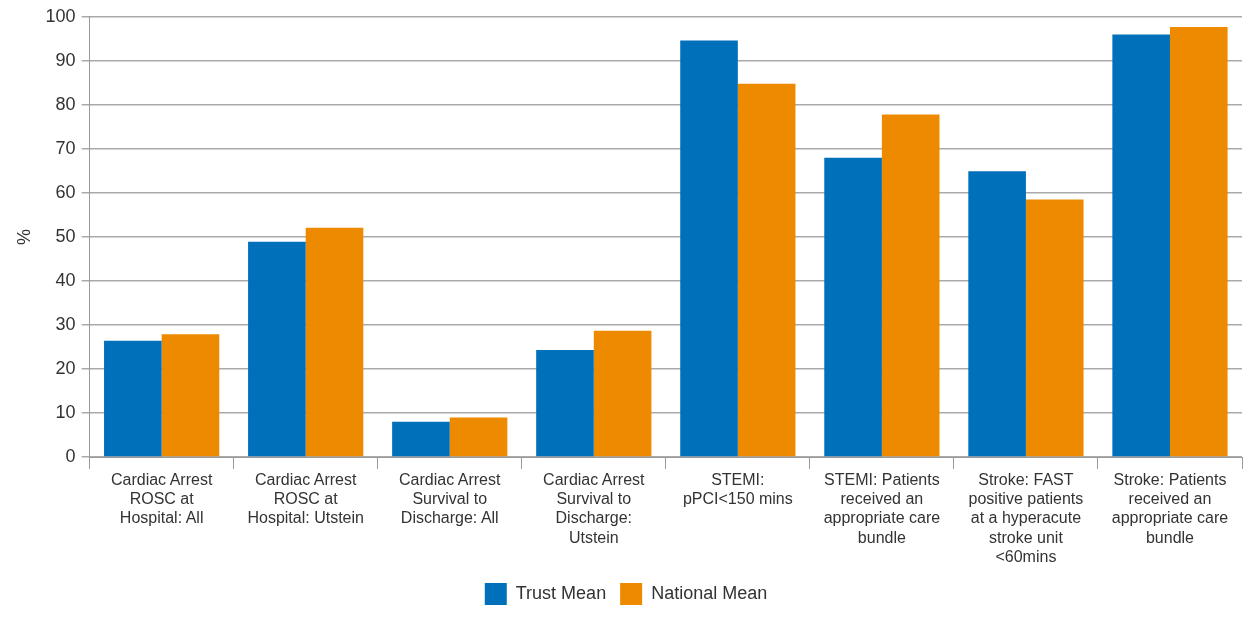 The width and height of the screenshot is (1252, 619). Describe the element at coordinates (1026, 518) in the screenshot. I see `x-tick-label: Stroke: FAST positive patients at a hyperacute stroke unit <60mins` at that location.